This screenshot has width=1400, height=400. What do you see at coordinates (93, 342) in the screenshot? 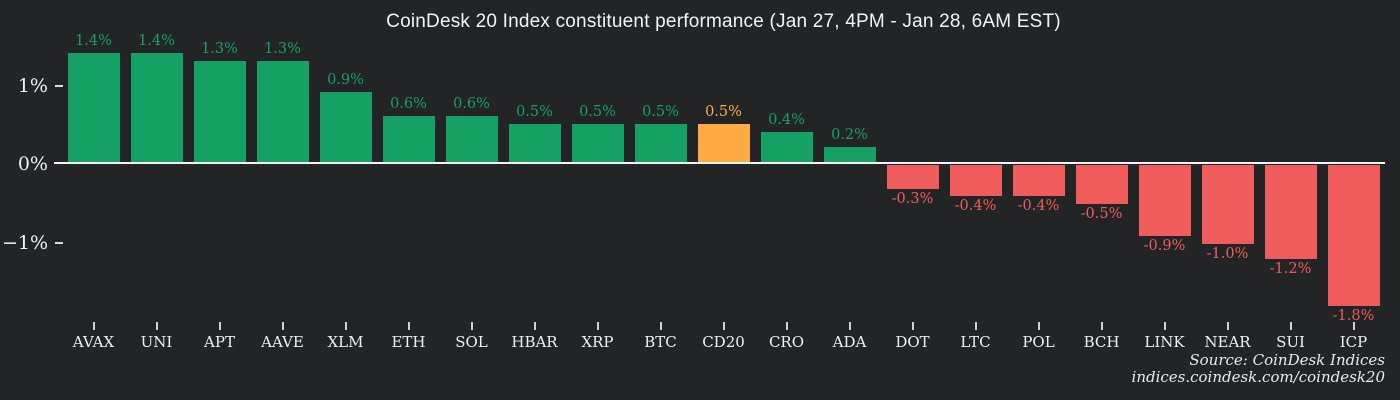
I see `x-category-label-avax: AVAX` at bounding box center [93, 342].